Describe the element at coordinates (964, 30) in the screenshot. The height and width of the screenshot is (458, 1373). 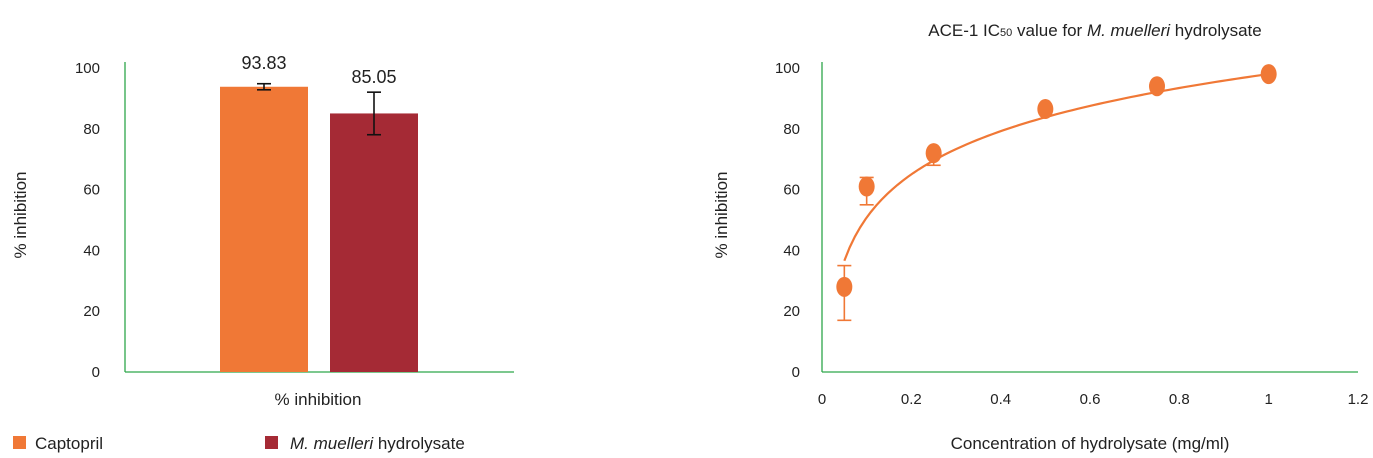
I see `scatter-title-prefix: ACE-1 IC` at that location.